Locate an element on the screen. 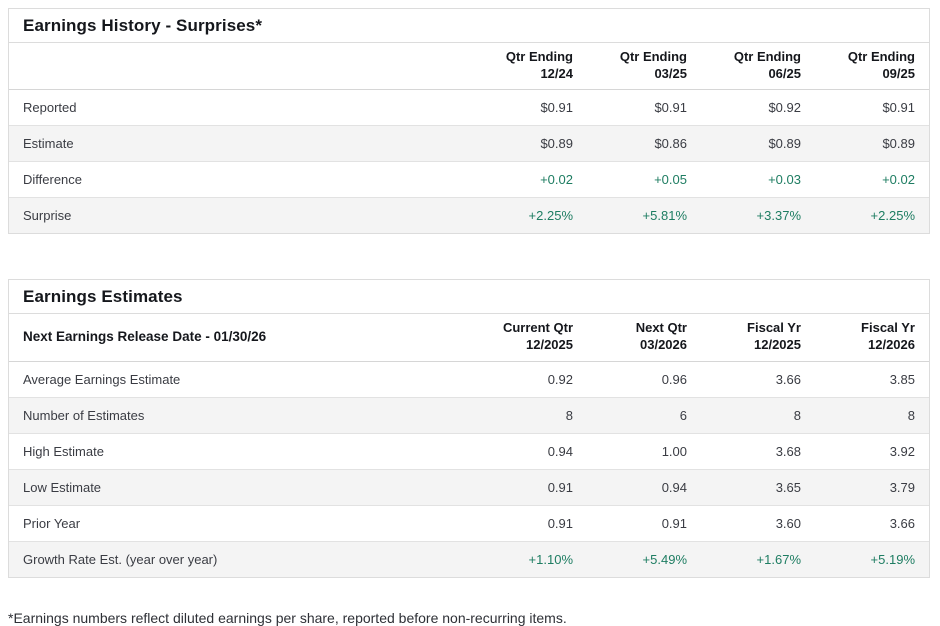 This screenshot has height=626, width=940. value-cell: +3.37% is located at coordinates (778, 216).